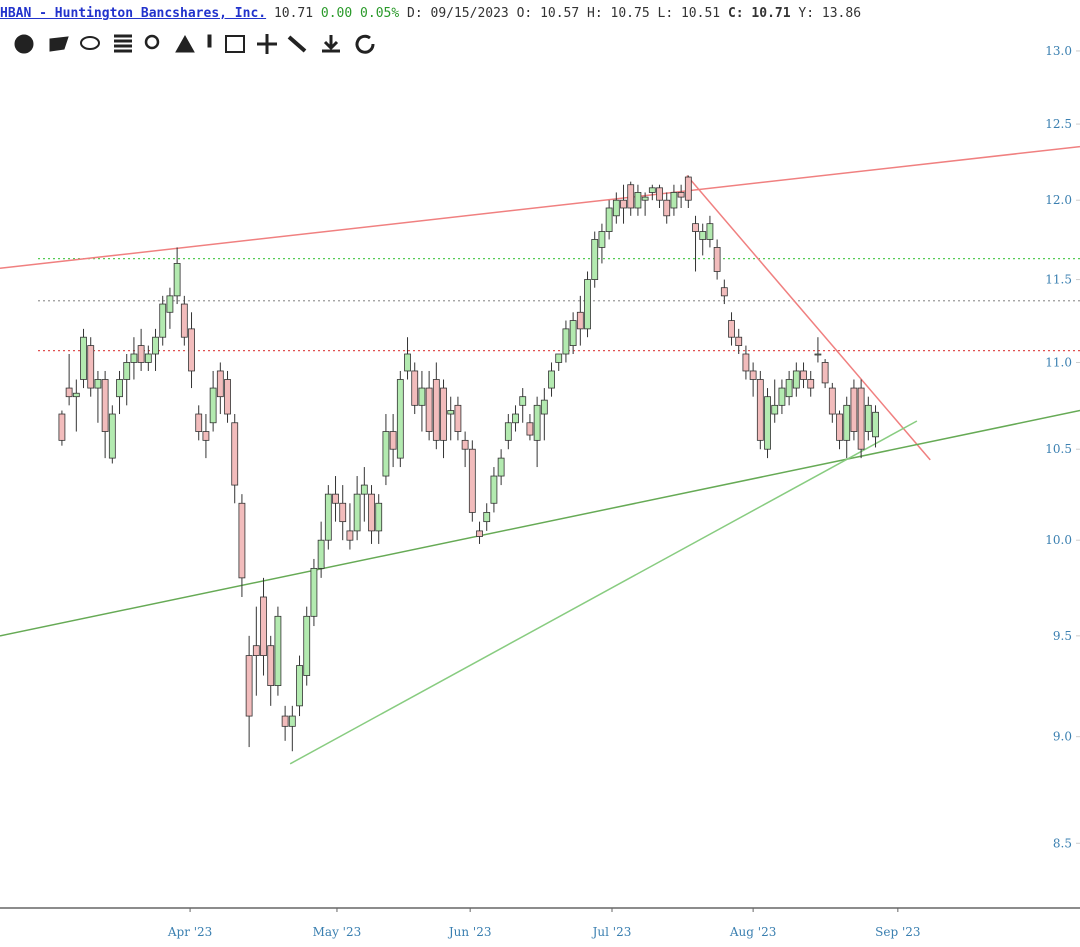 The image size is (1080, 947). Describe the element at coordinates (331, 44) in the screenshot. I see `download-icon` at that location.